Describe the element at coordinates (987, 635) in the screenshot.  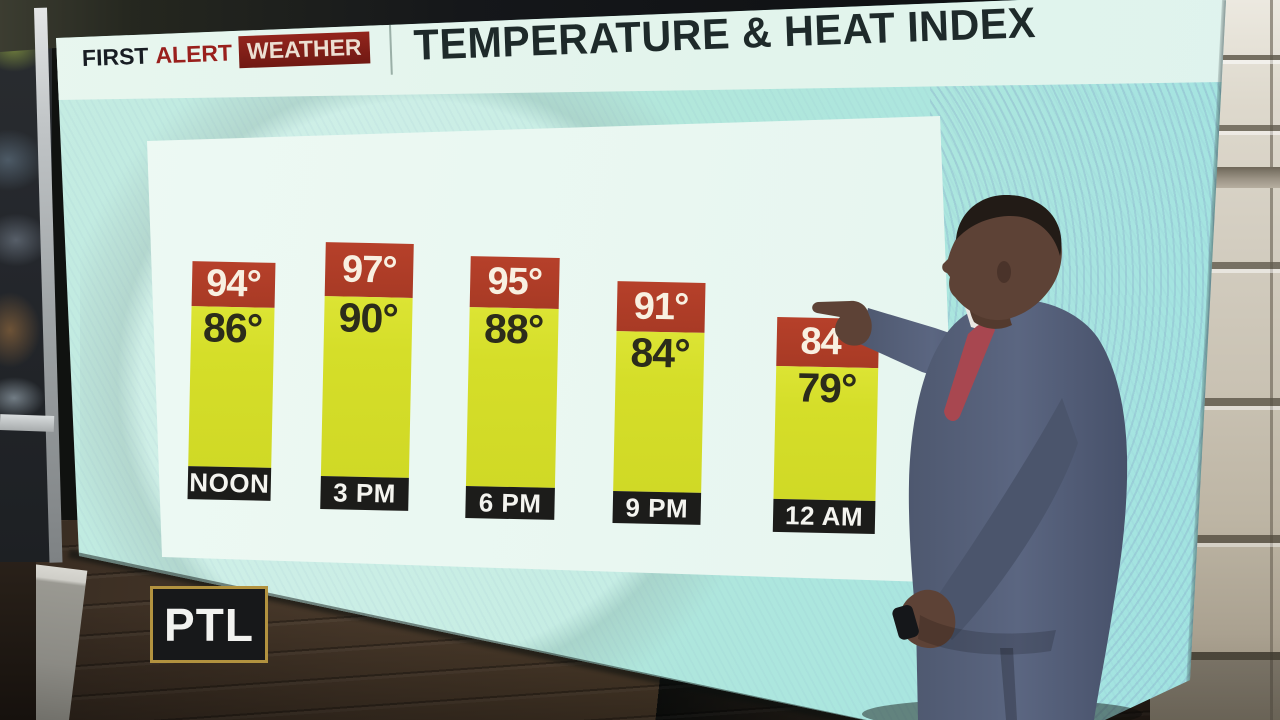
I see `presenter-jacket-hem` at that location.